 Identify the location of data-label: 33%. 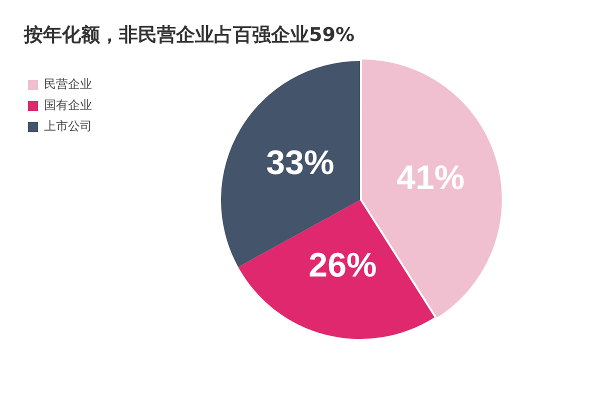
(300, 163).